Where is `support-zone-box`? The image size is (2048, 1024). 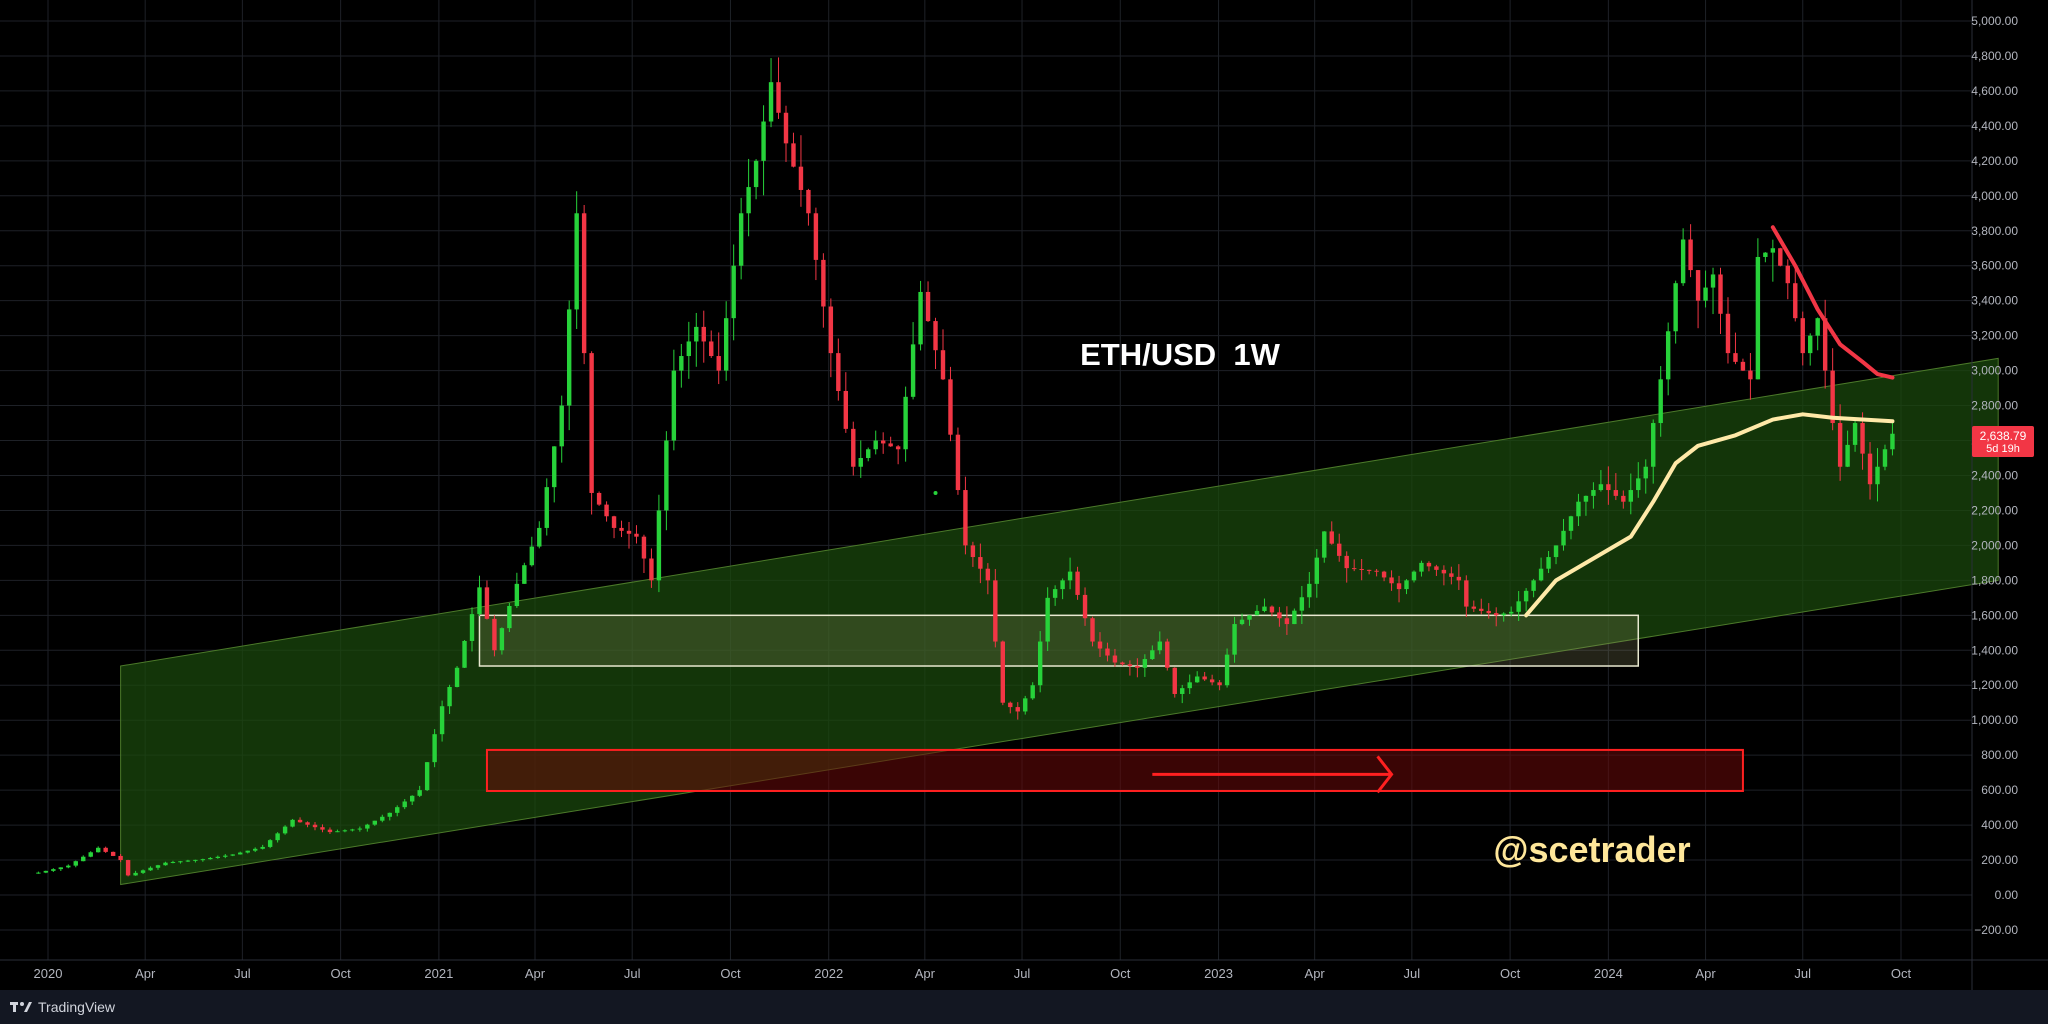
support-zone-box is located at coordinates (1059, 640).